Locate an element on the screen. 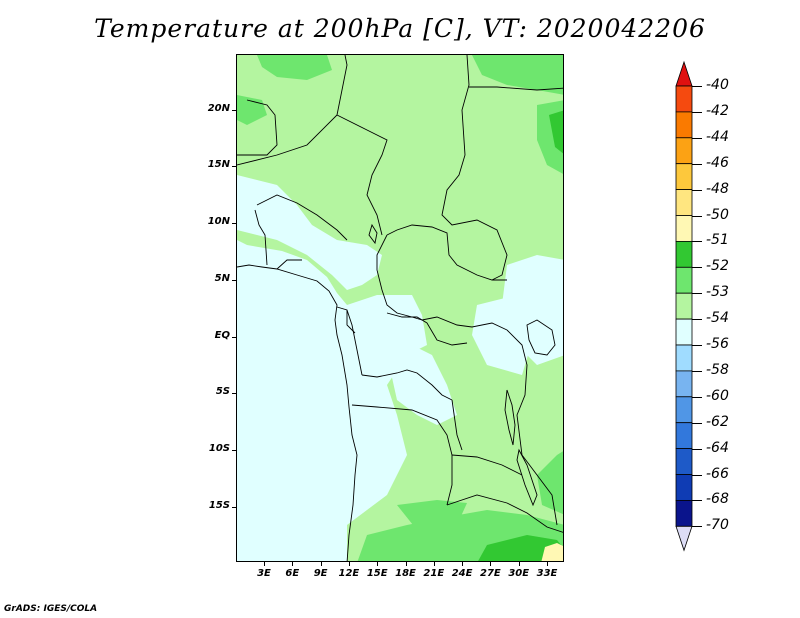  contour-fill-m52-ne is located at coordinates (517, 75).